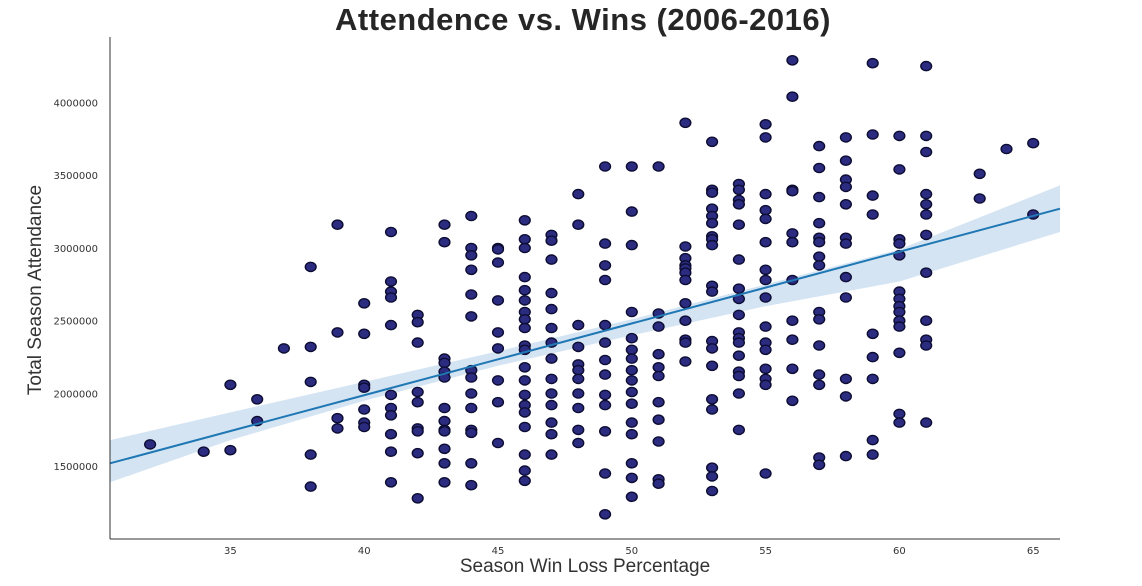 This screenshot has width=1142, height=586. I want to click on x-tick-labels: 35 40 45 50 55 60 65, so click(632, 551).